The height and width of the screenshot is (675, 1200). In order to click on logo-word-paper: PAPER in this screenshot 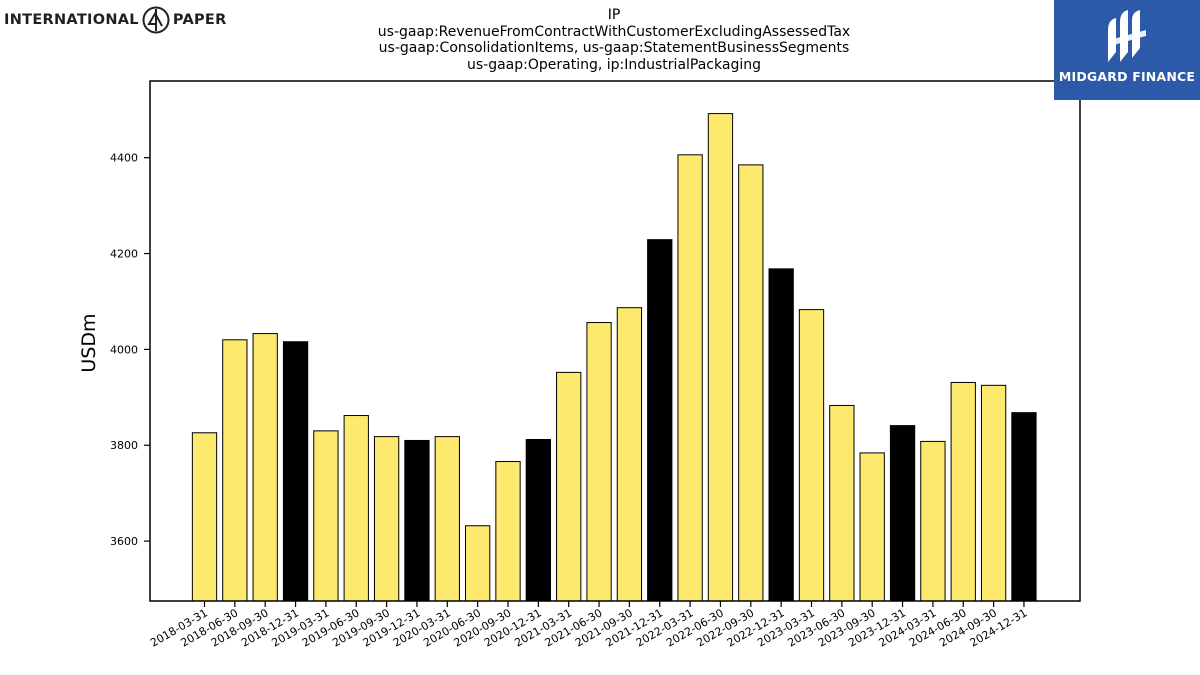, I will do `click(199, 20)`.